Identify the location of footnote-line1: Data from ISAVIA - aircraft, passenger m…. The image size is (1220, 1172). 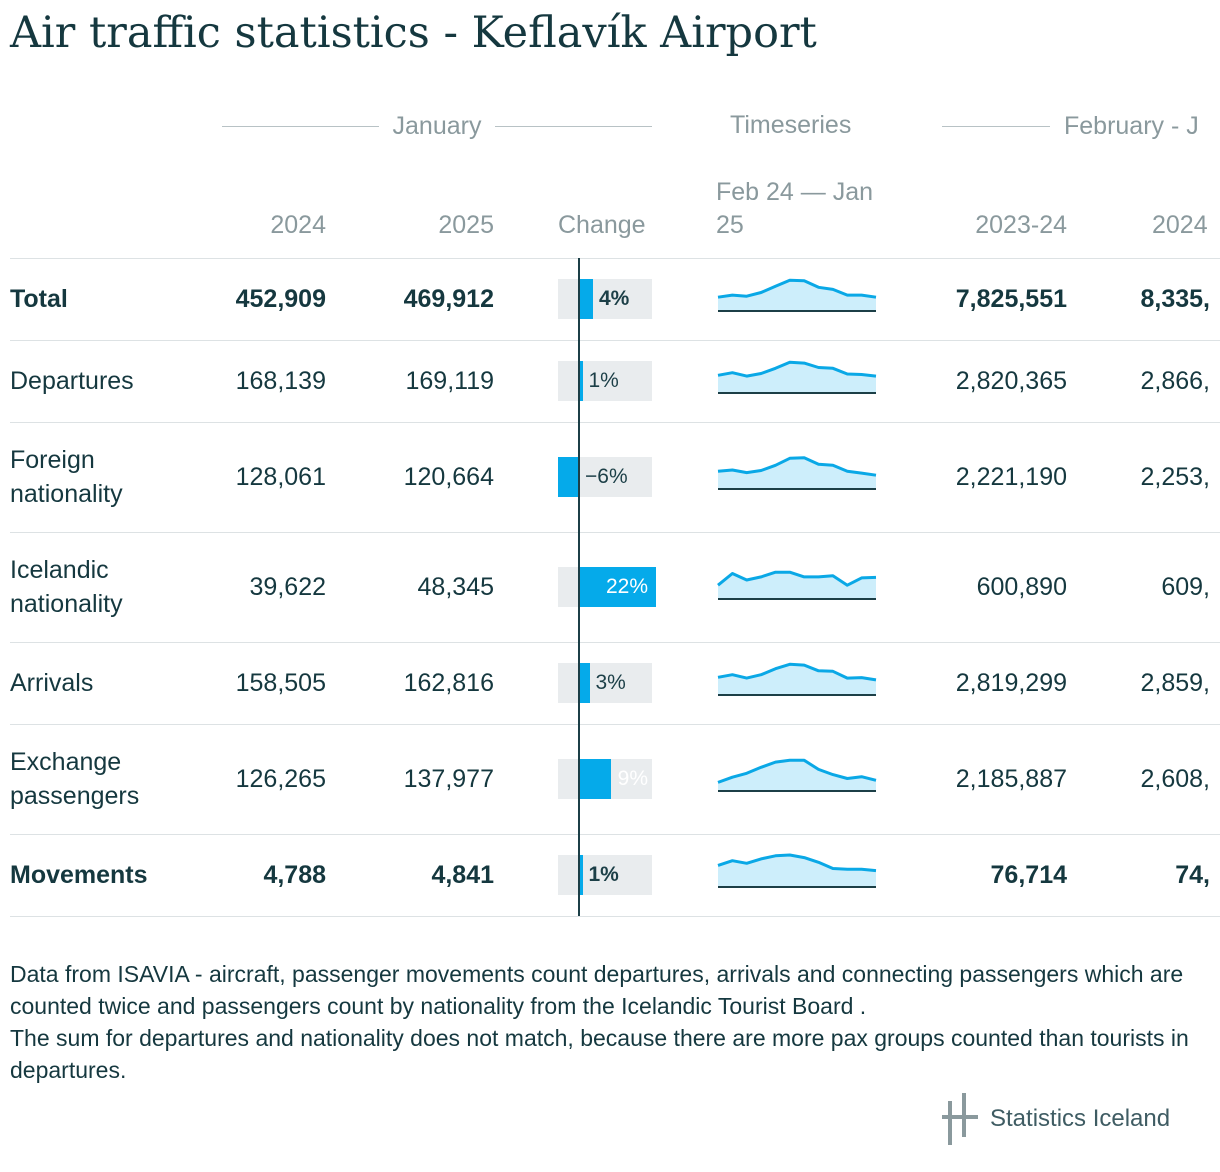
(597, 990).